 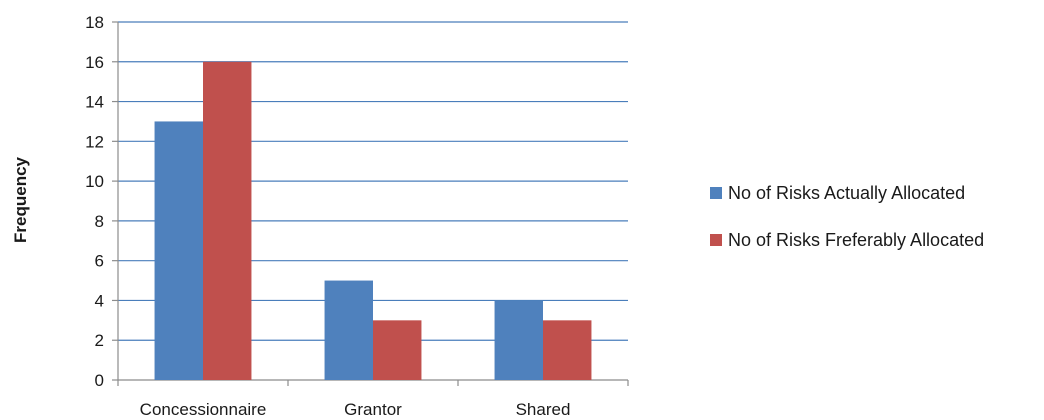 I want to click on y-tick-label: 18, so click(x=94, y=22).